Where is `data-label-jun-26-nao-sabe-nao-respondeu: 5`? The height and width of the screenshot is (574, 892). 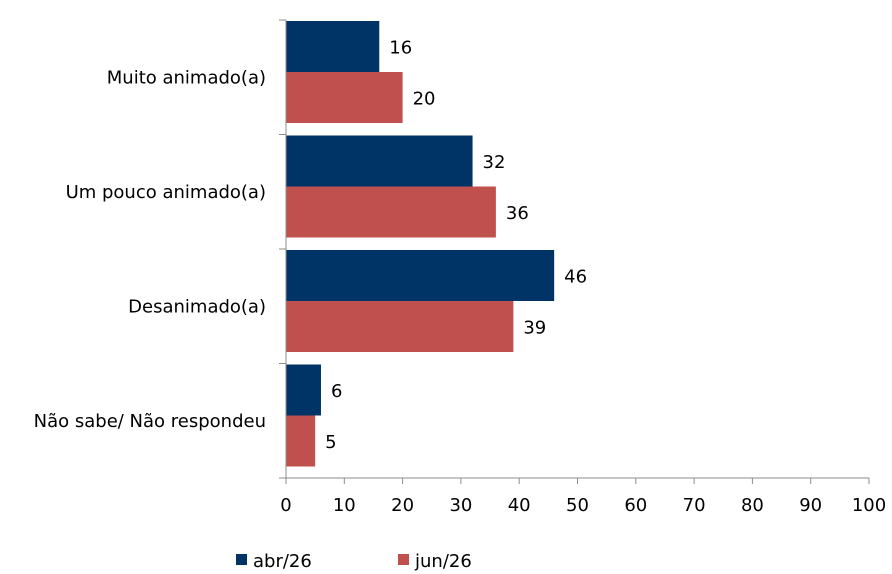 data-label-jun-26-nao-sabe-nao-respondeu: 5 is located at coordinates (330, 442).